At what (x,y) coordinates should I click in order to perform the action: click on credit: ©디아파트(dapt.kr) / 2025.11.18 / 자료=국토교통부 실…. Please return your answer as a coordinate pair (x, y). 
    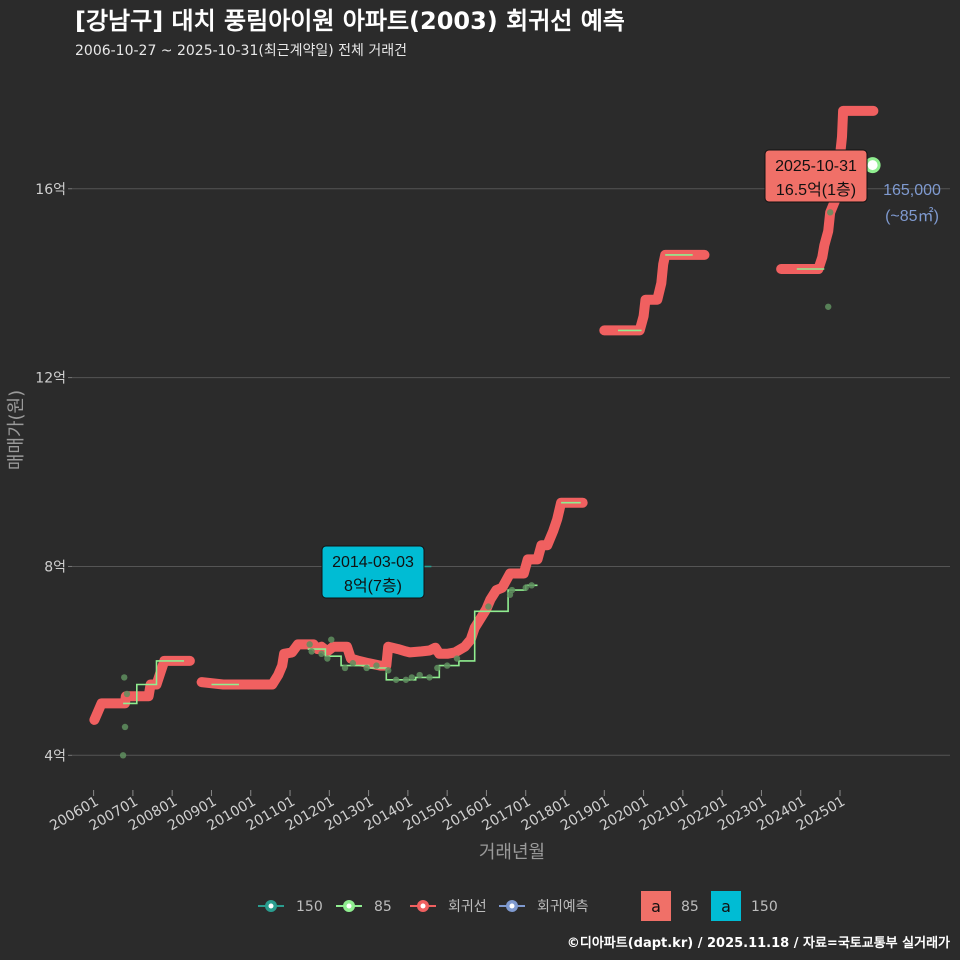
    Looking at the image, I should click on (758, 943).